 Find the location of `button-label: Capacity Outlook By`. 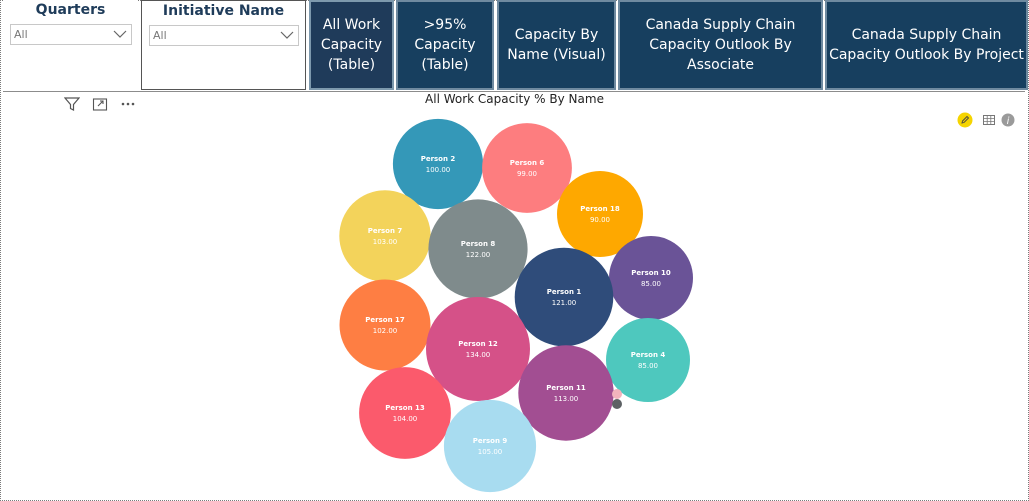

button-label: Capacity Outlook By is located at coordinates (720, 45).